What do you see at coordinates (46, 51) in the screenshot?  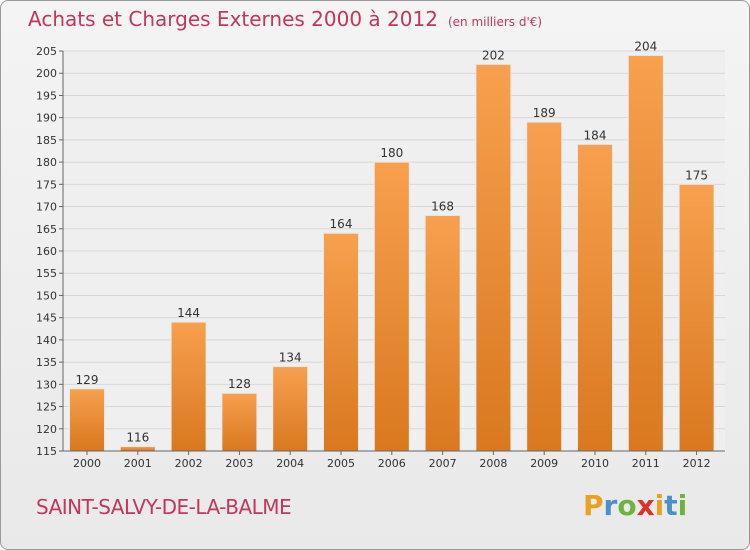 I see `y-tick-label: 205` at bounding box center [46, 51].